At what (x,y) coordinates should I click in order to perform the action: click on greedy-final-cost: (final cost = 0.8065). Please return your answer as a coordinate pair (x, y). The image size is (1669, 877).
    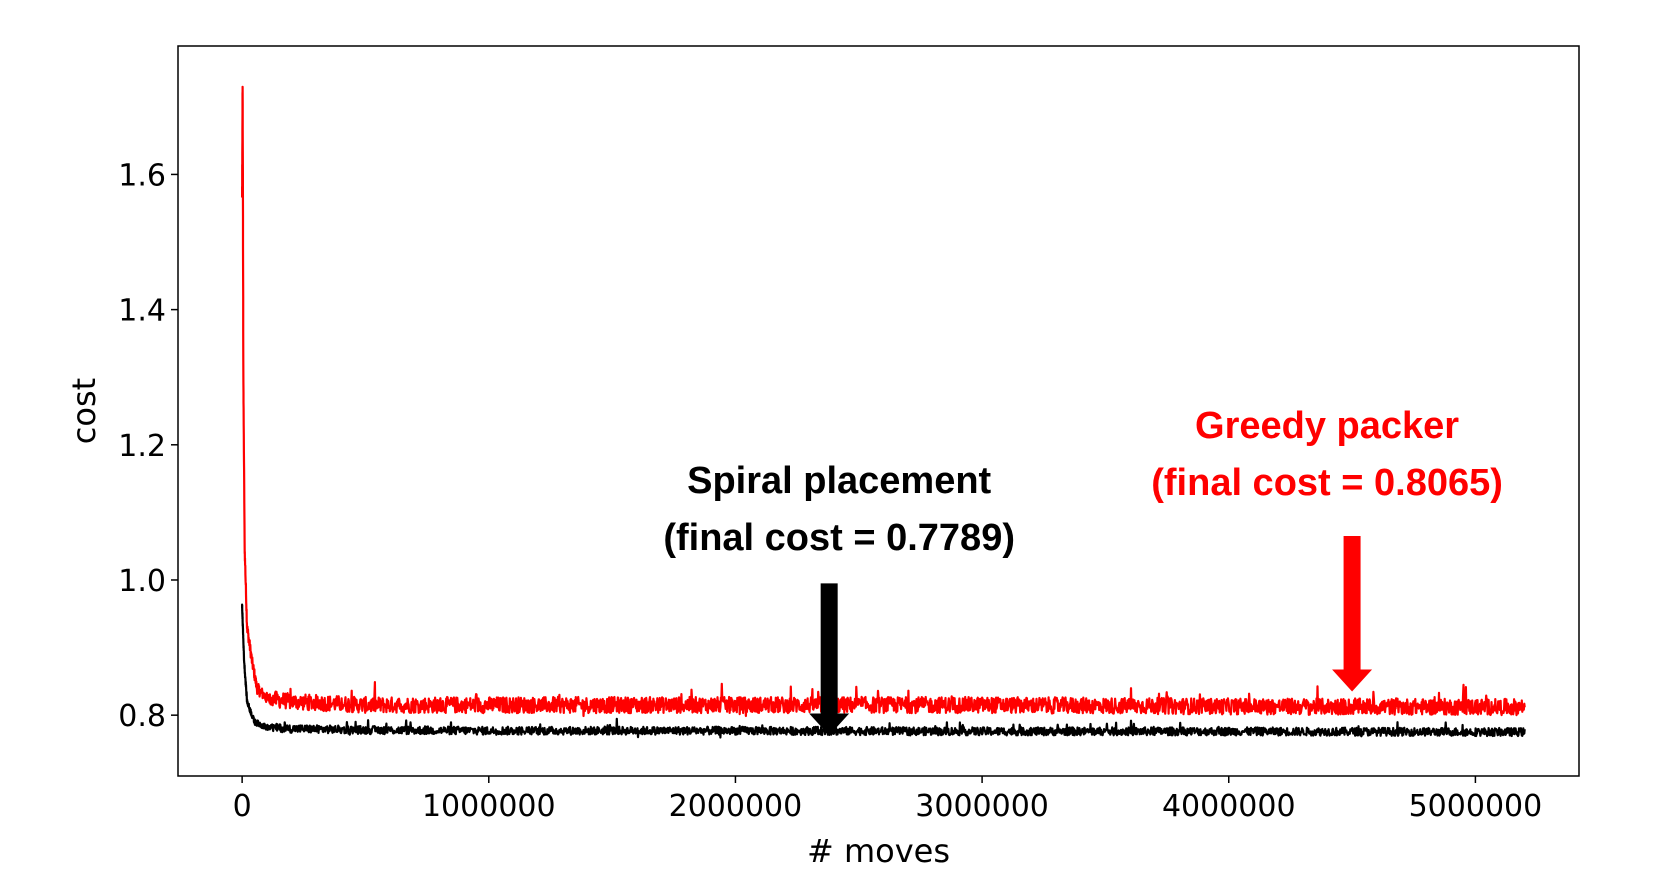
    Looking at the image, I should click on (1327, 483).